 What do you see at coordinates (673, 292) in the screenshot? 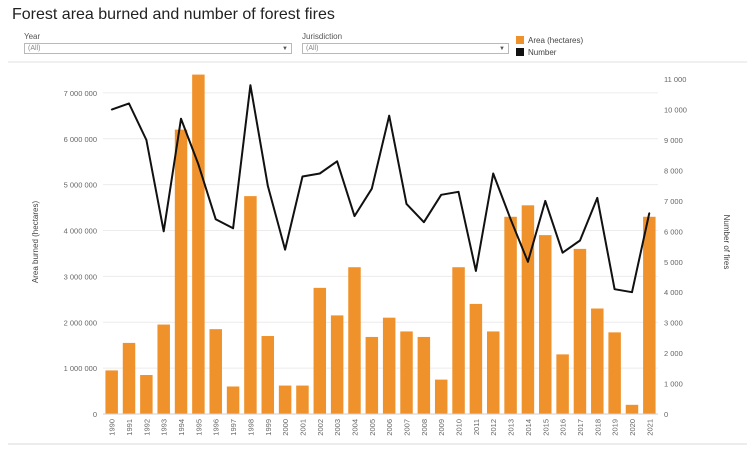
I see `y-right-tick-label: 4 000` at bounding box center [673, 292].